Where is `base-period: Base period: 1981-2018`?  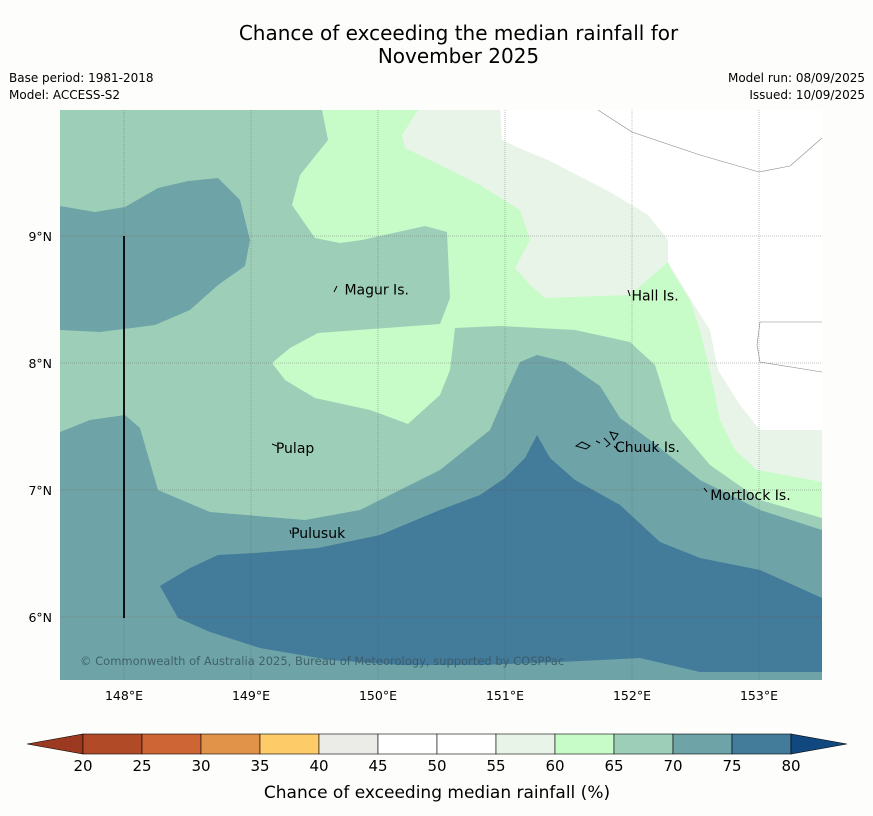
base-period: Base period: 1981-2018 is located at coordinates (81, 78).